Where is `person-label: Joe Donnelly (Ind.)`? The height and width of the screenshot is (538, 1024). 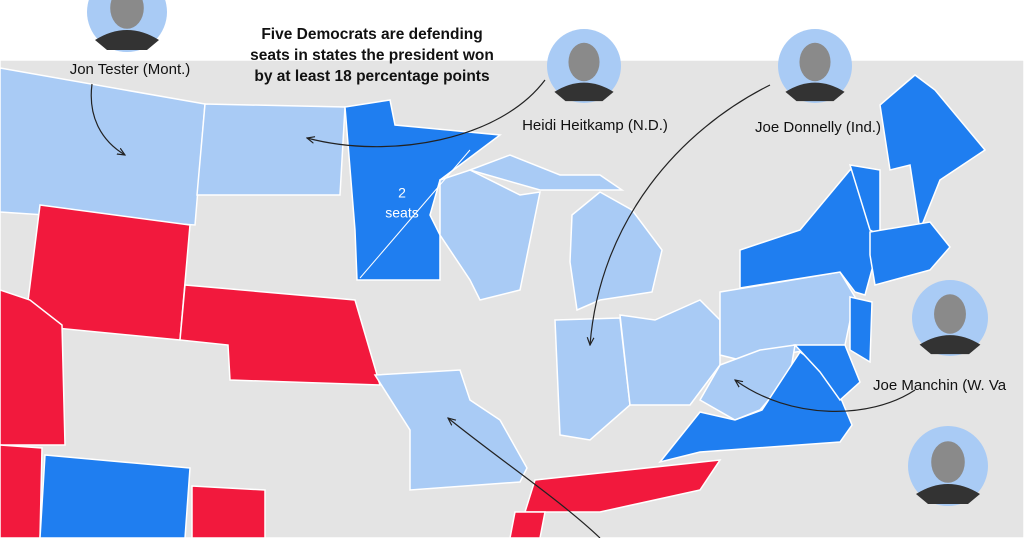 person-label: Joe Donnelly (Ind.) is located at coordinates (818, 127).